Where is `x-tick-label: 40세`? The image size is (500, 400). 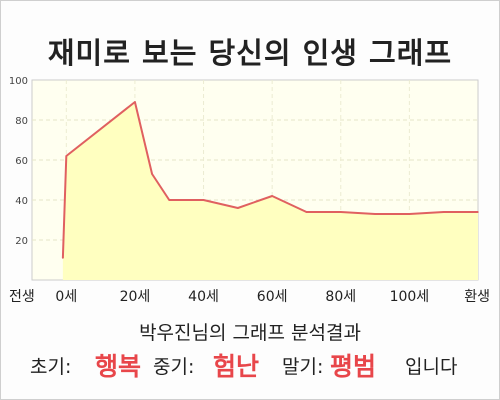 x-tick-label: 40세 is located at coordinates (203, 297).